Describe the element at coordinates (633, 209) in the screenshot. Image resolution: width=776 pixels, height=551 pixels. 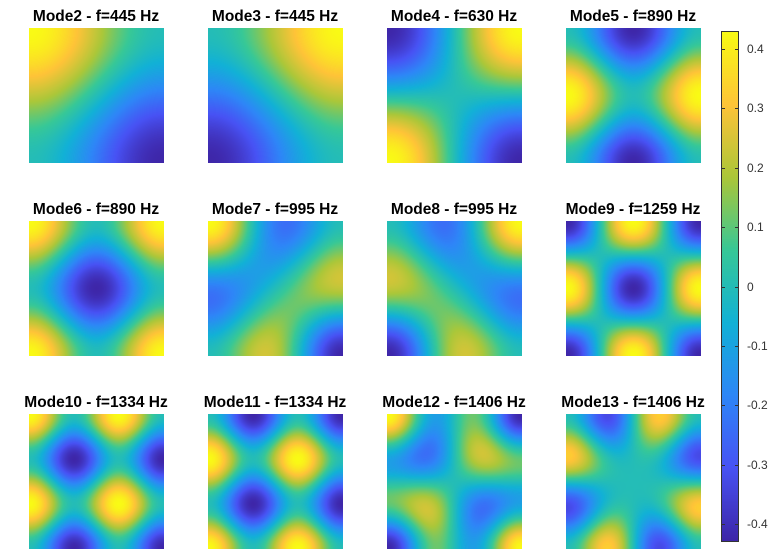
I see `panel-title: Mode9 - f=1259 Hz` at that location.